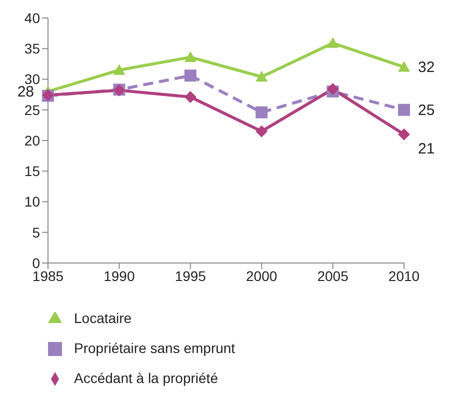 The width and height of the screenshot is (452, 412). I want to click on y-tick-label: 20, so click(32, 140).